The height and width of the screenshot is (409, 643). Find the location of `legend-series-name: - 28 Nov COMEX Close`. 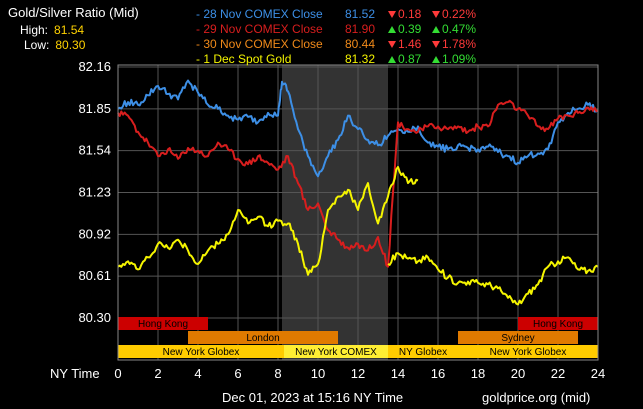

legend-series-name: - 28 Nov COMEX Close is located at coordinates (259, 14).